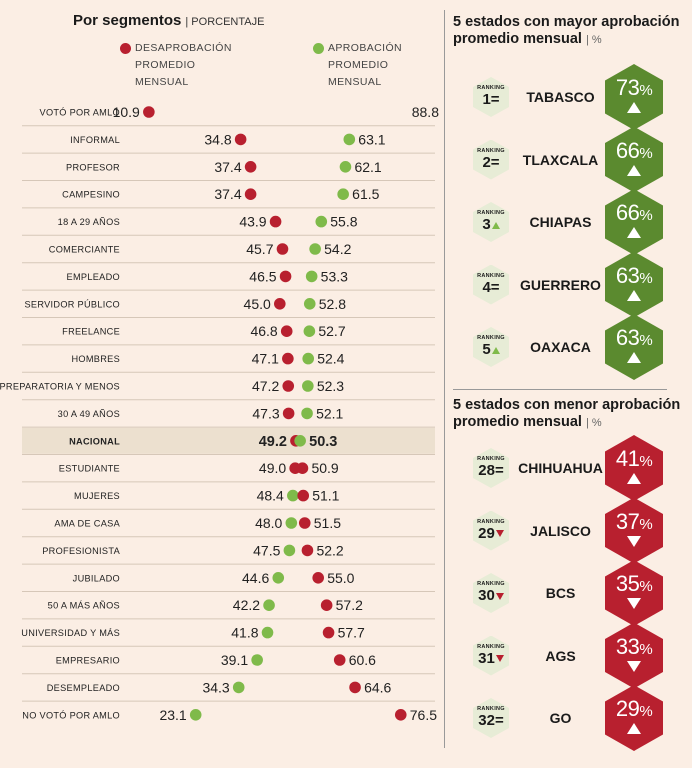  What do you see at coordinates (228, 355) in the screenshot?
I see `segment-row: HOMBRES 47.1 52.4` at bounding box center [228, 355].